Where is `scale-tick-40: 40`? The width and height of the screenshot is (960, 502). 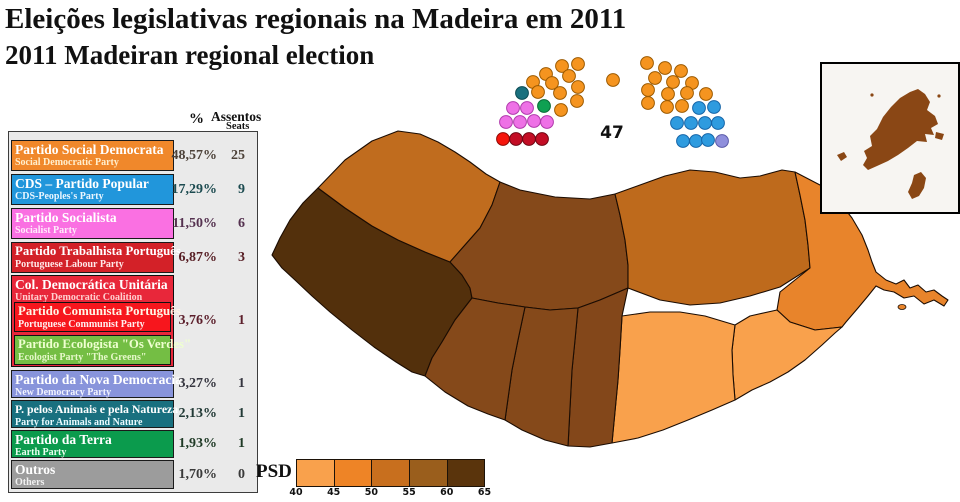
scale-tick-40: 40 is located at coordinates (296, 492).